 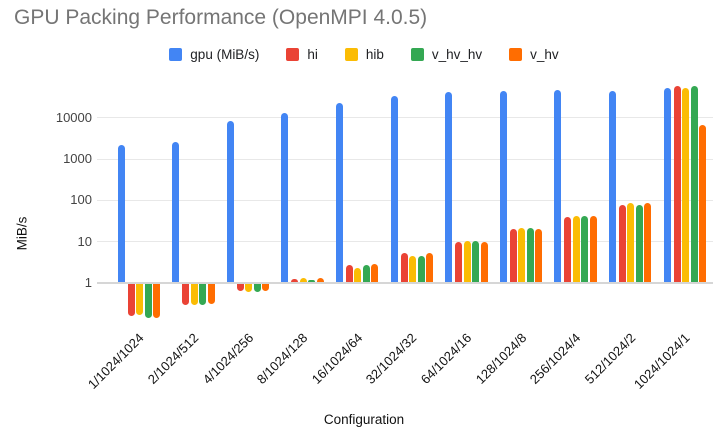 I want to click on legend-label: hib, so click(x=374, y=54).